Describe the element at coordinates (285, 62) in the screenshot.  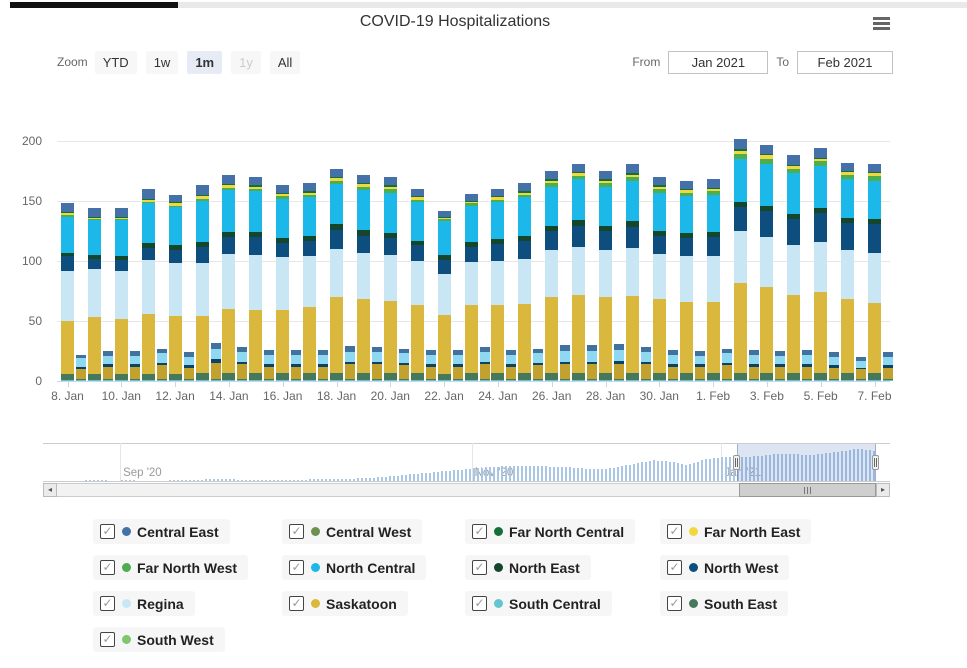
I see `zoom-button-all: All` at that location.